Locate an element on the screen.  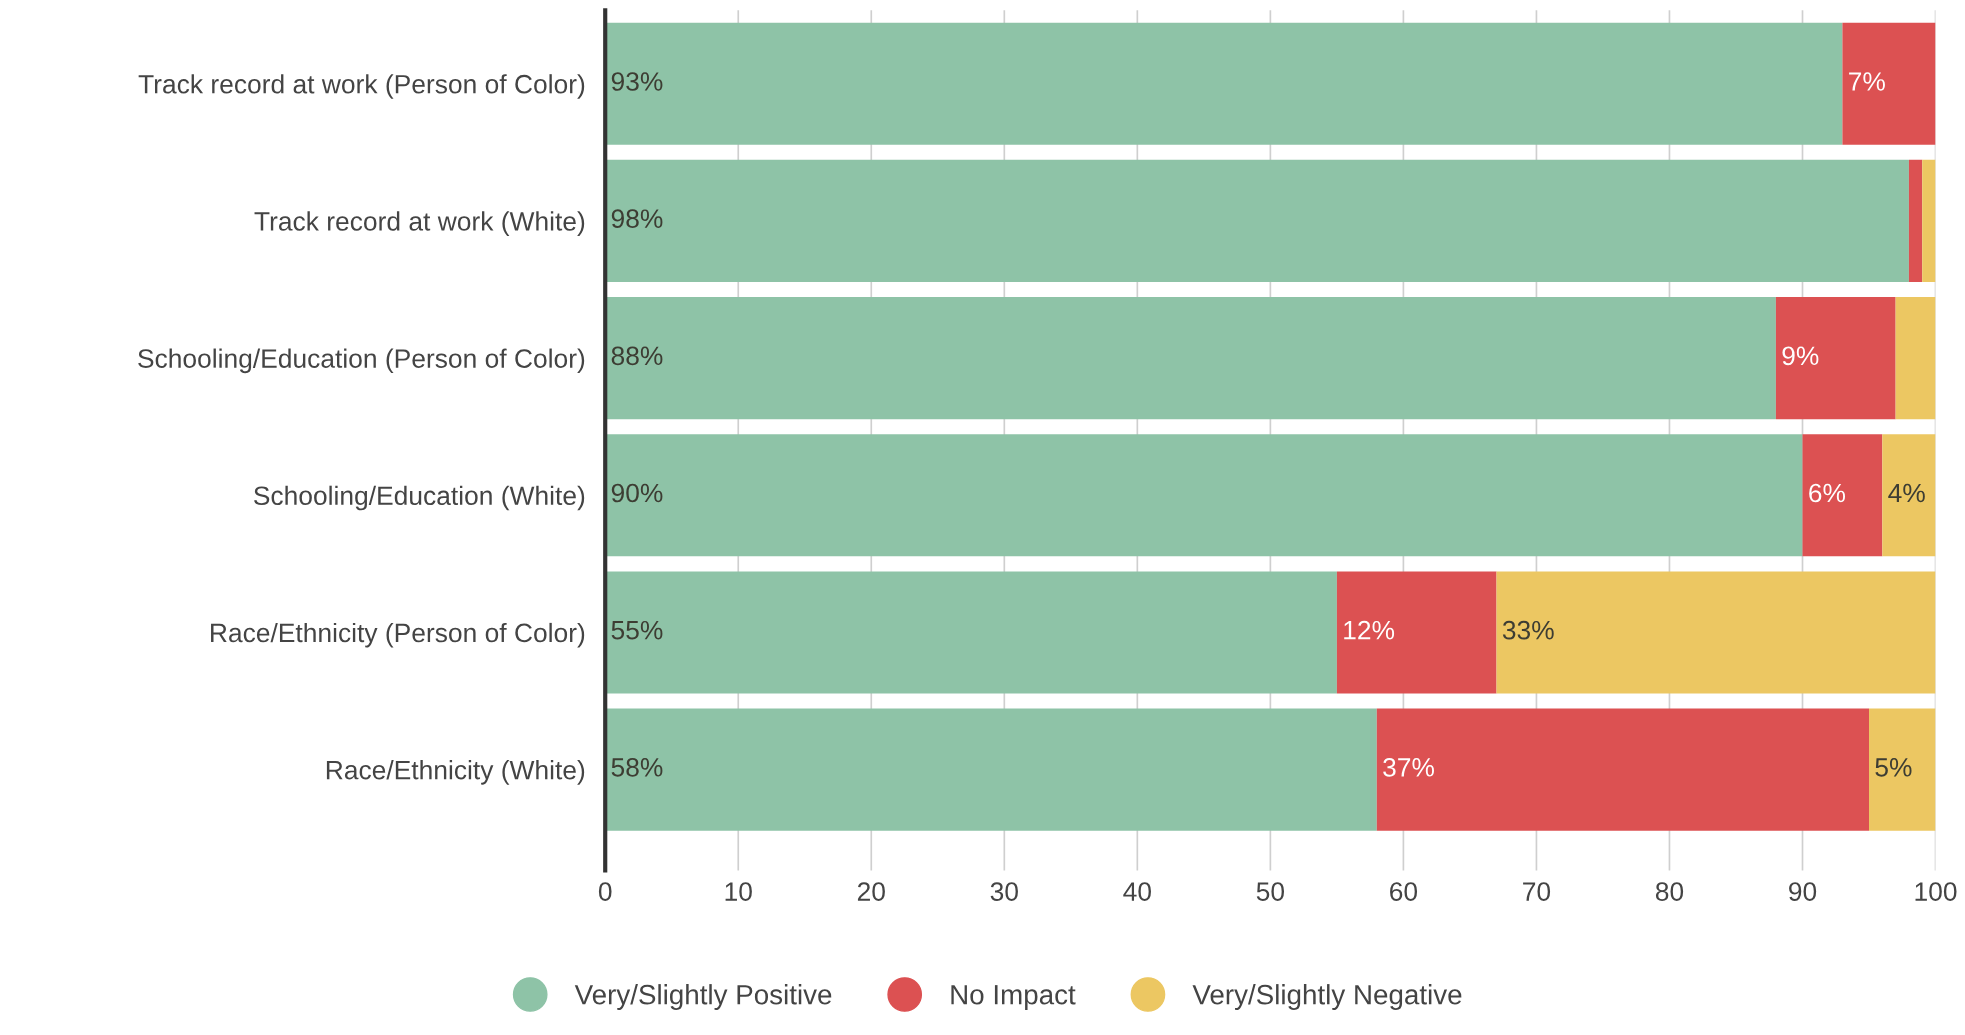
data-label: 4% is located at coordinates (1906, 493).